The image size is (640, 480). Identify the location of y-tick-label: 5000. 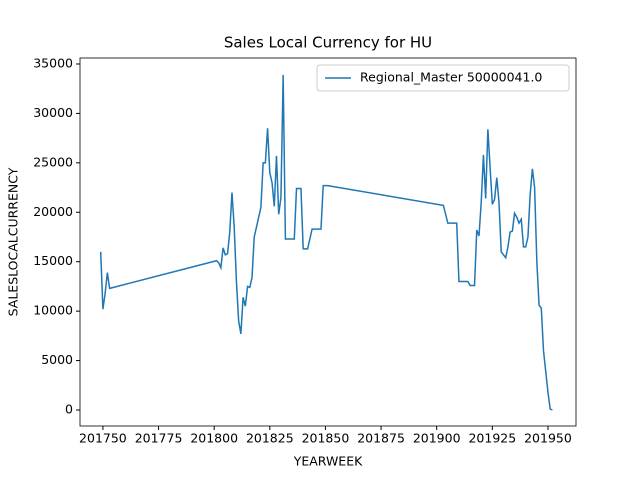
(57, 359).